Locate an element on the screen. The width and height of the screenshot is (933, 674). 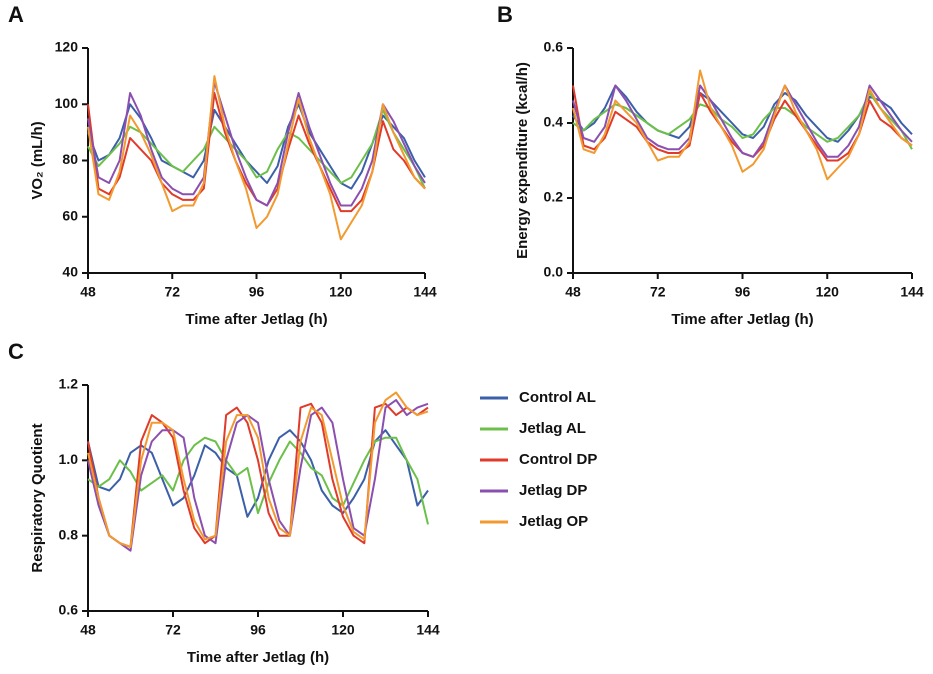
legend-label: Jetlag DP is located at coordinates (553, 490).